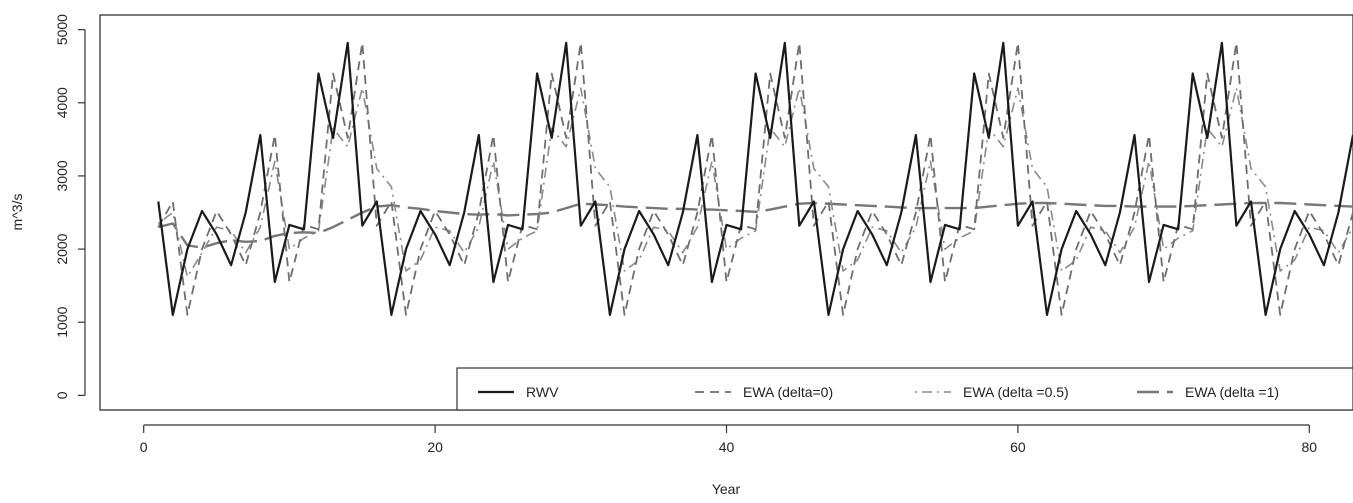 This screenshot has height=503, width=1353. I want to click on y-tick-label: 2000, so click(62, 248).